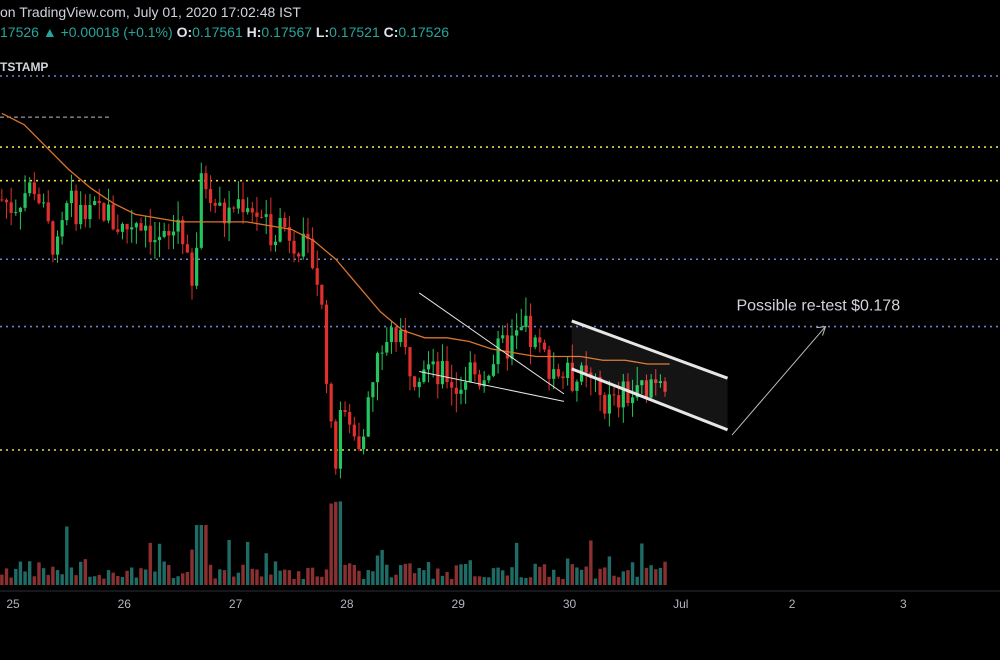 This screenshot has width=1000, height=660. I want to click on high-label: H:, so click(254, 32).